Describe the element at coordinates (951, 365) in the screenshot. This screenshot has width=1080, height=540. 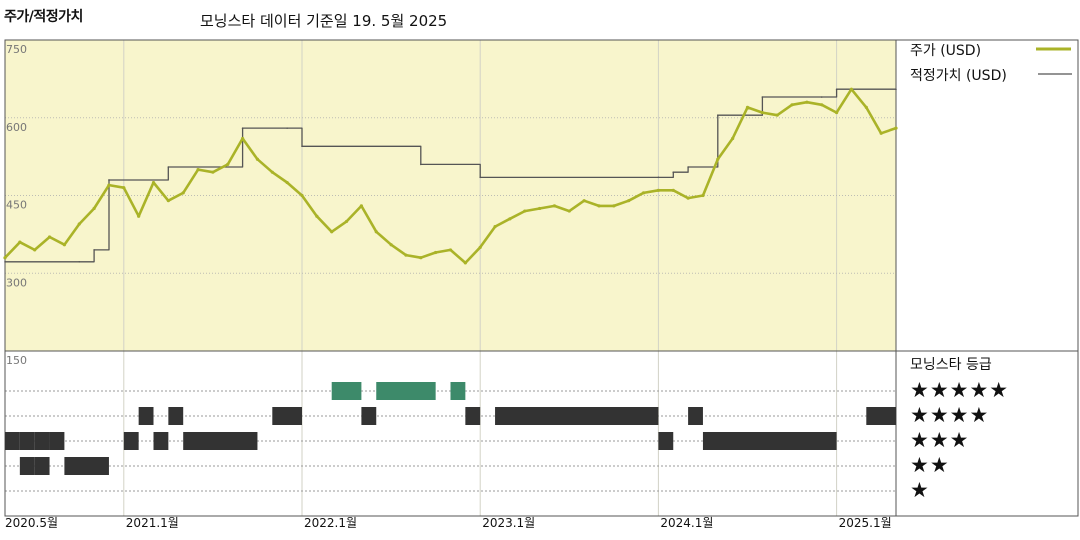
I see `rating-title: 모닝스타 등급` at that location.